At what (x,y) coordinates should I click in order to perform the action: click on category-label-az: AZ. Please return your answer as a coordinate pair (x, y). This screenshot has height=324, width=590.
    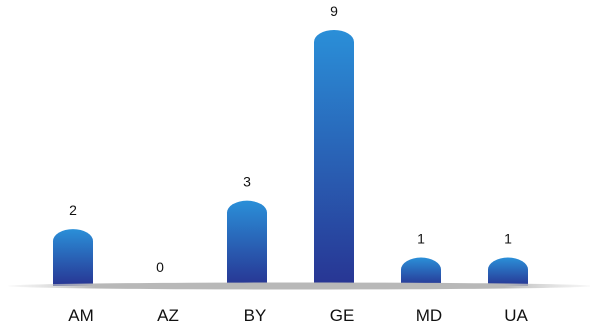
    Looking at the image, I should click on (168, 315).